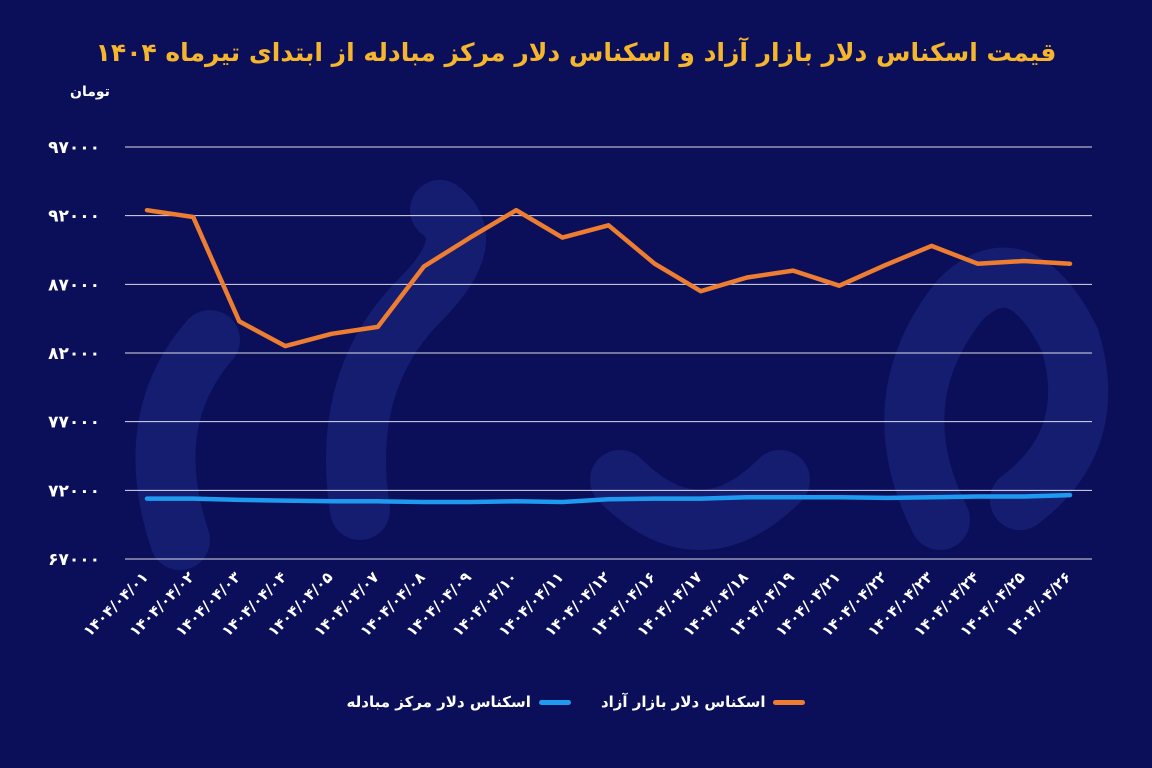 The width and height of the screenshot is (1152, 768). Describe the element at coordinates (74, 560) in the screenshot. I see `y-tick-label: ۶۷۰۰۰` at that location.